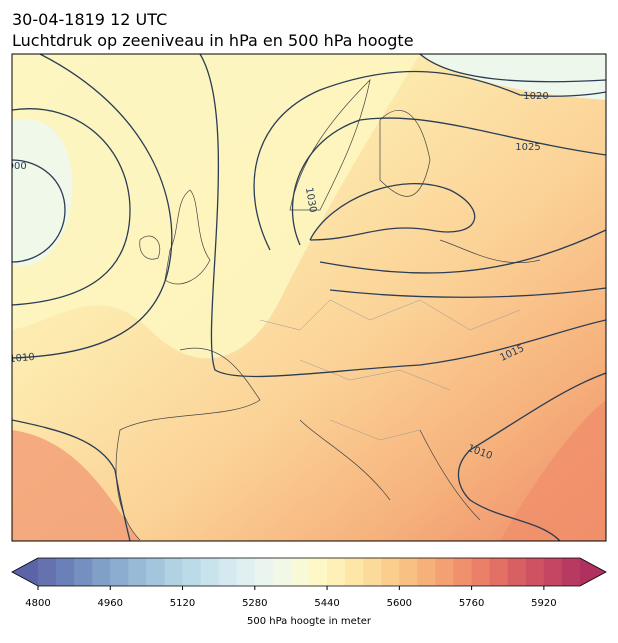 The width and height of the screenshot is (618, 643). I want to click on colorbar-tick-label: 5440, so click(326, 603).